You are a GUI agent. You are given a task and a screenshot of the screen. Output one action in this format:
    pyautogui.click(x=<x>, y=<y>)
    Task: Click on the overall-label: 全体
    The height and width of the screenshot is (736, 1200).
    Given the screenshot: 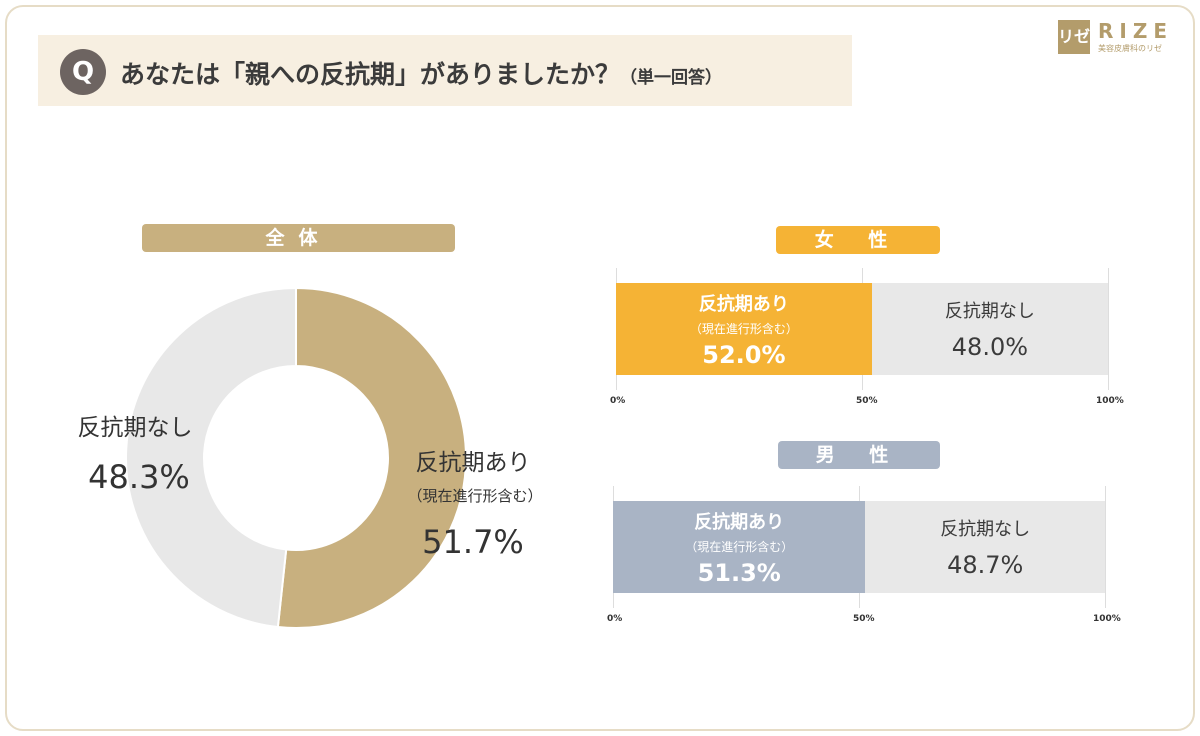 What is the action you would take?
    pyautogui.click(x=298, y=238)
    